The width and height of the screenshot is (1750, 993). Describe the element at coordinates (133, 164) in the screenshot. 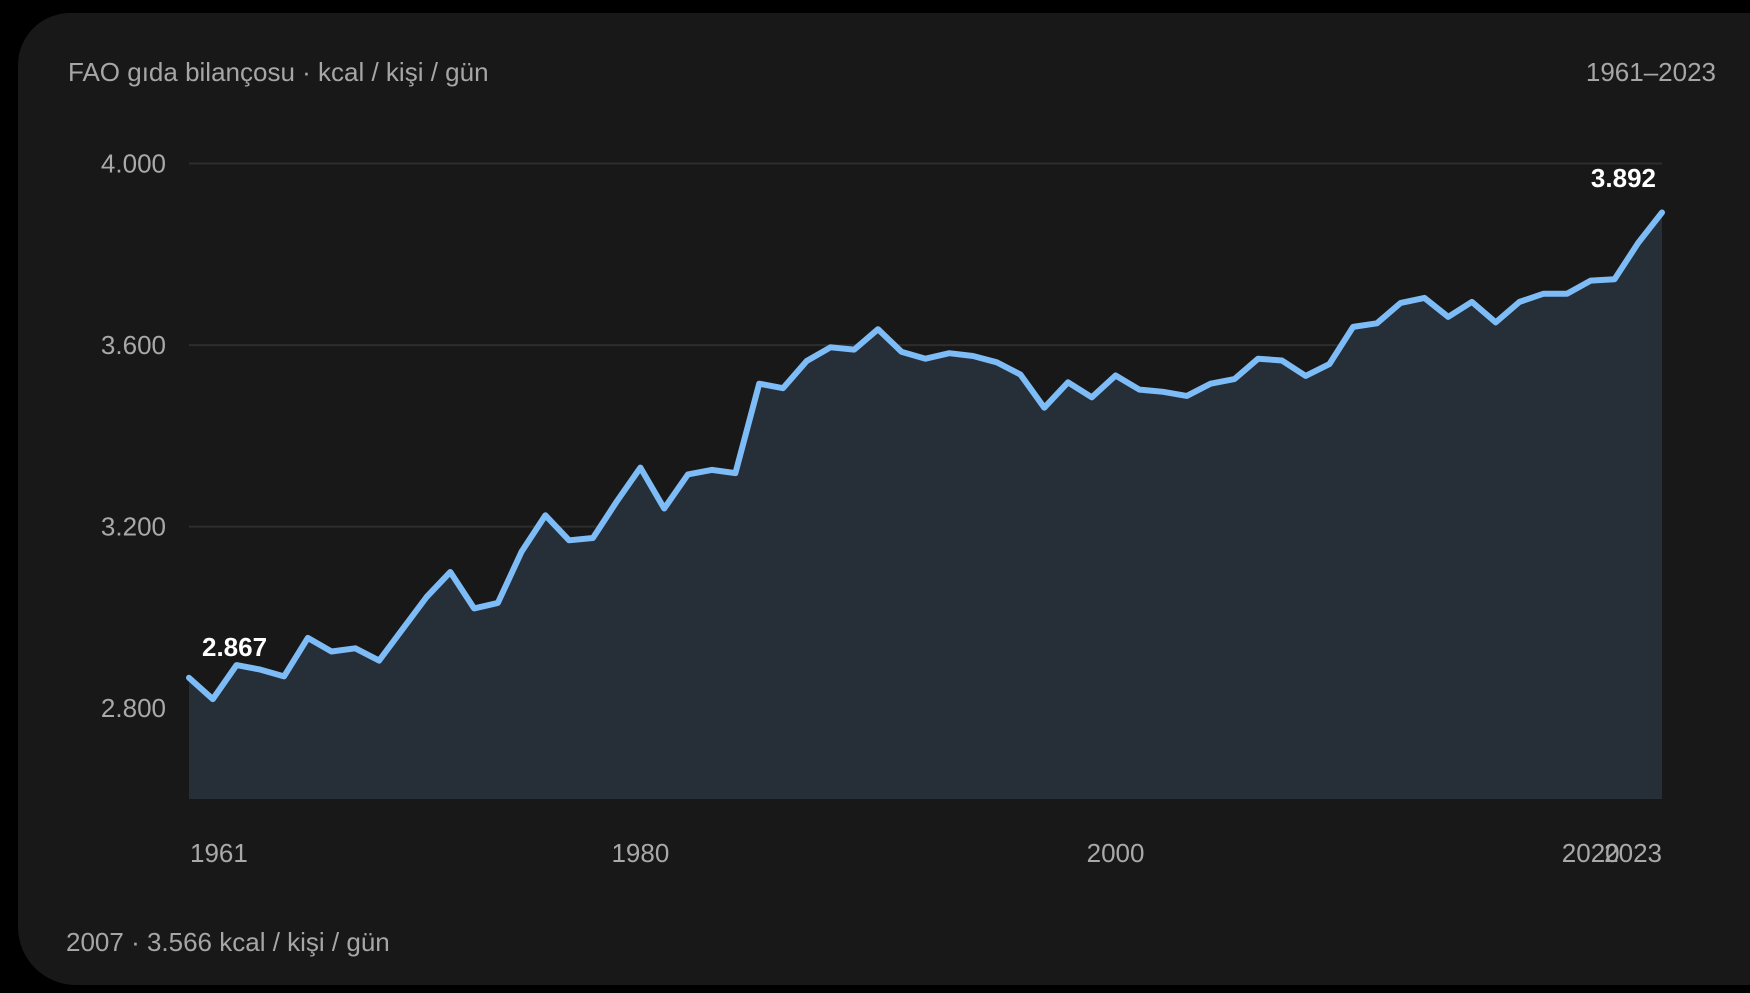

I see `y-tick-label: 4.000` at that location.